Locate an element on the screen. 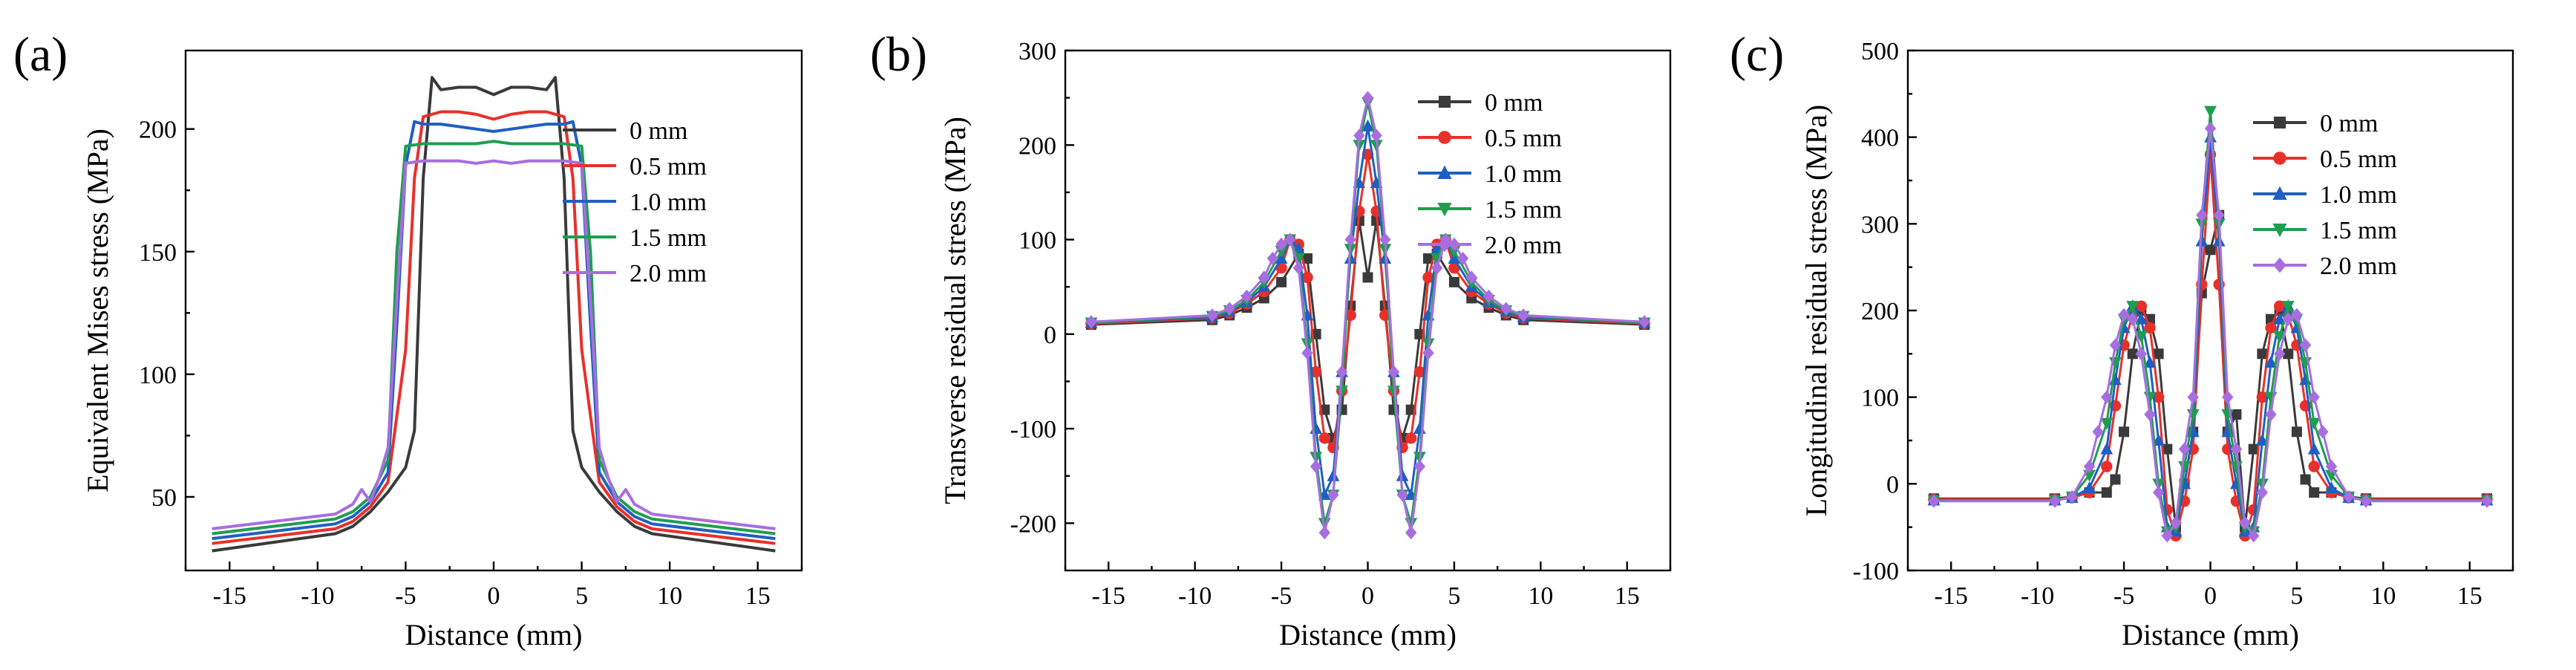  panel-label: (a) is located at coordinates (41, 54).